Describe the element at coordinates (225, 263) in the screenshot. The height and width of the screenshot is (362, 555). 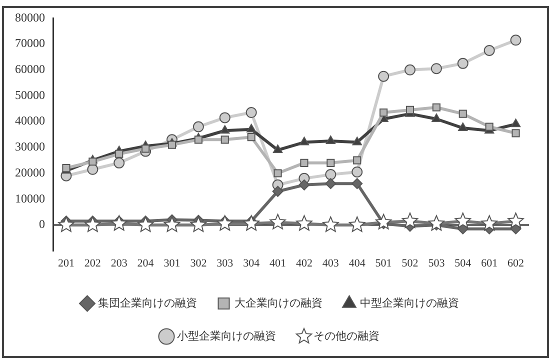
I see `x-tick-label: 303` at that location.